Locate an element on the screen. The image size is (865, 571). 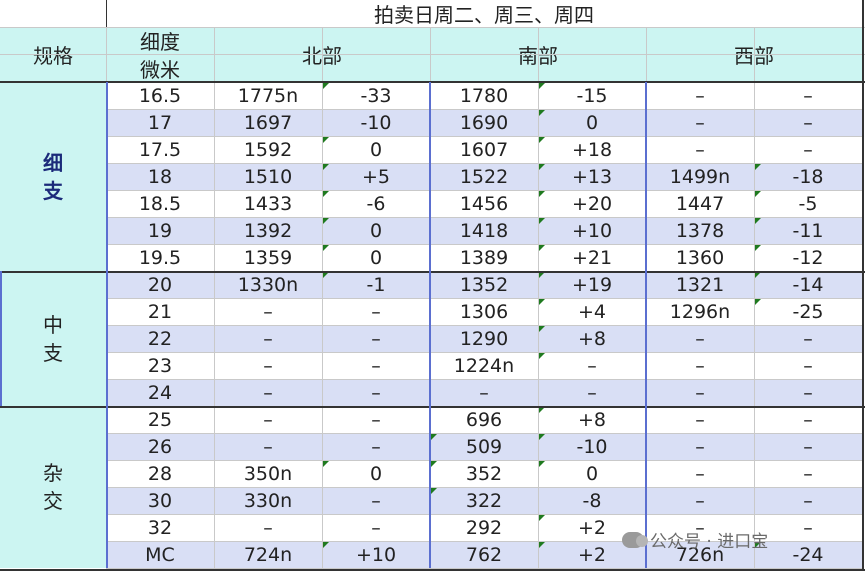
group-border-mid is located at coordinates (107, 325).